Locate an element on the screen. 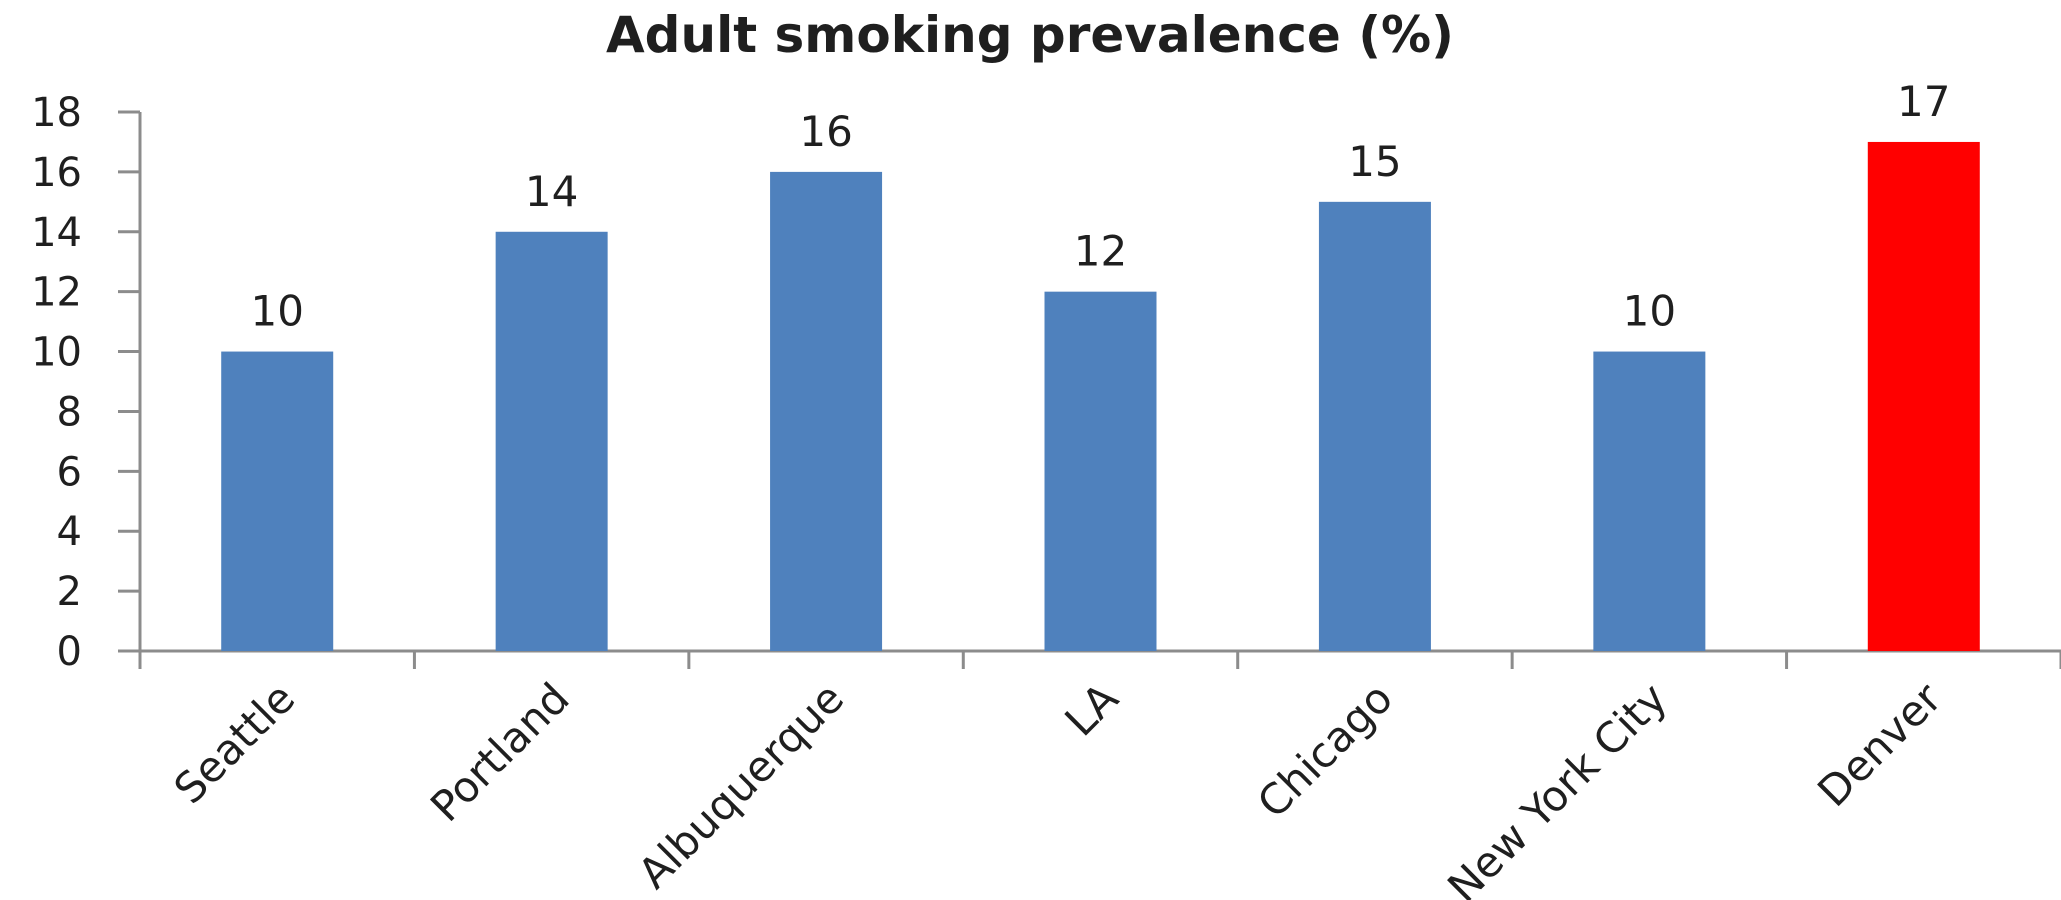  bar-albuquerque is located at coordinates (826, 411).